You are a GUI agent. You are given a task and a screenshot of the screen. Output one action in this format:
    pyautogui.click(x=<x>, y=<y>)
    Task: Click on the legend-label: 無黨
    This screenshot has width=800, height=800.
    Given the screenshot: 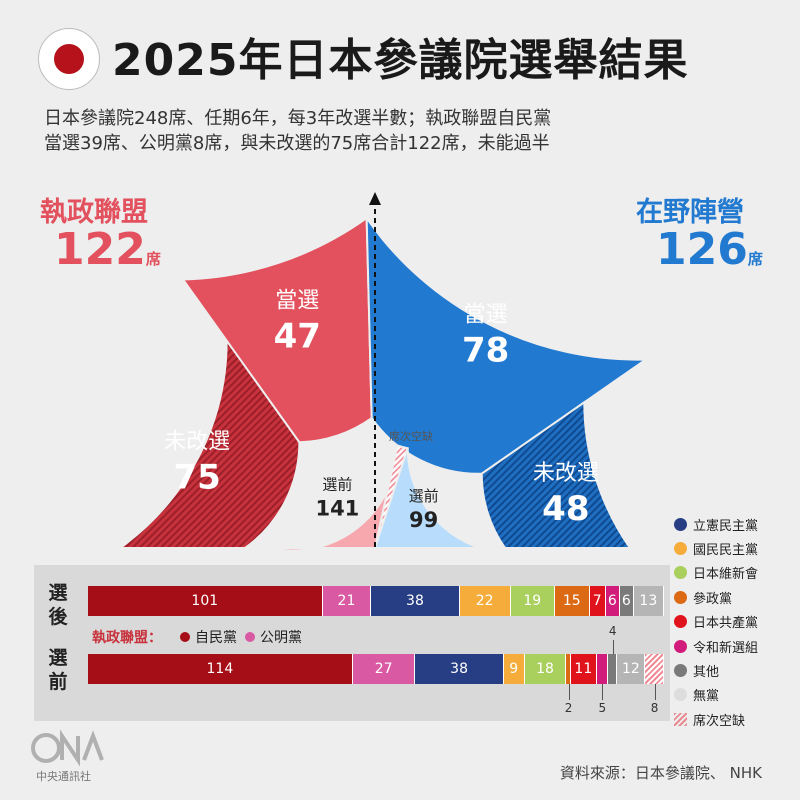 What is the action you would take?
    pyautogui.click(x=706, y=697)
    